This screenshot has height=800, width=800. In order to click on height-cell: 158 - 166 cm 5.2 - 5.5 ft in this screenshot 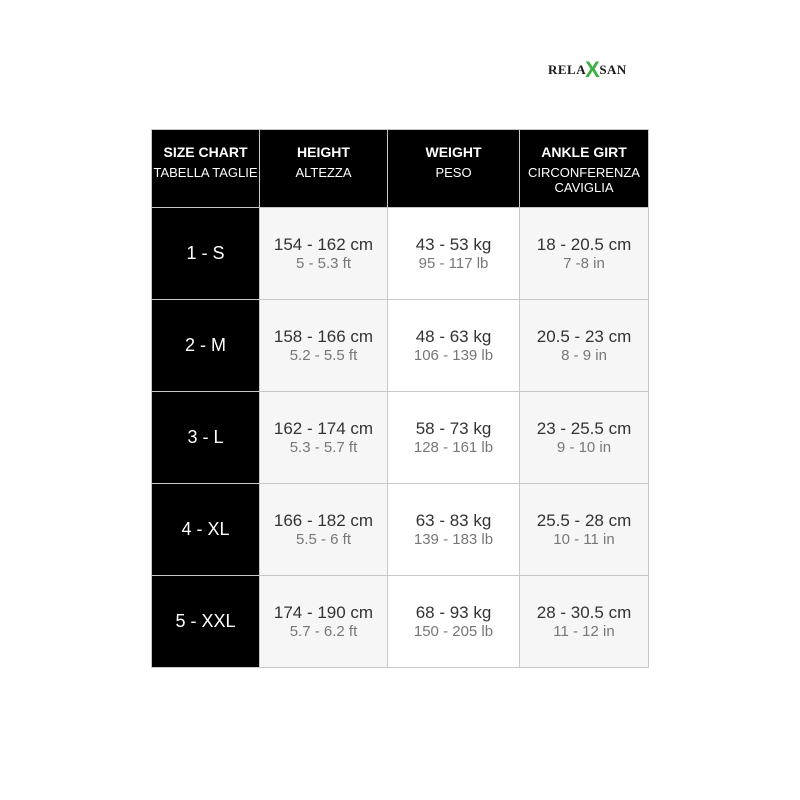, I will do `click(323, 345)`.